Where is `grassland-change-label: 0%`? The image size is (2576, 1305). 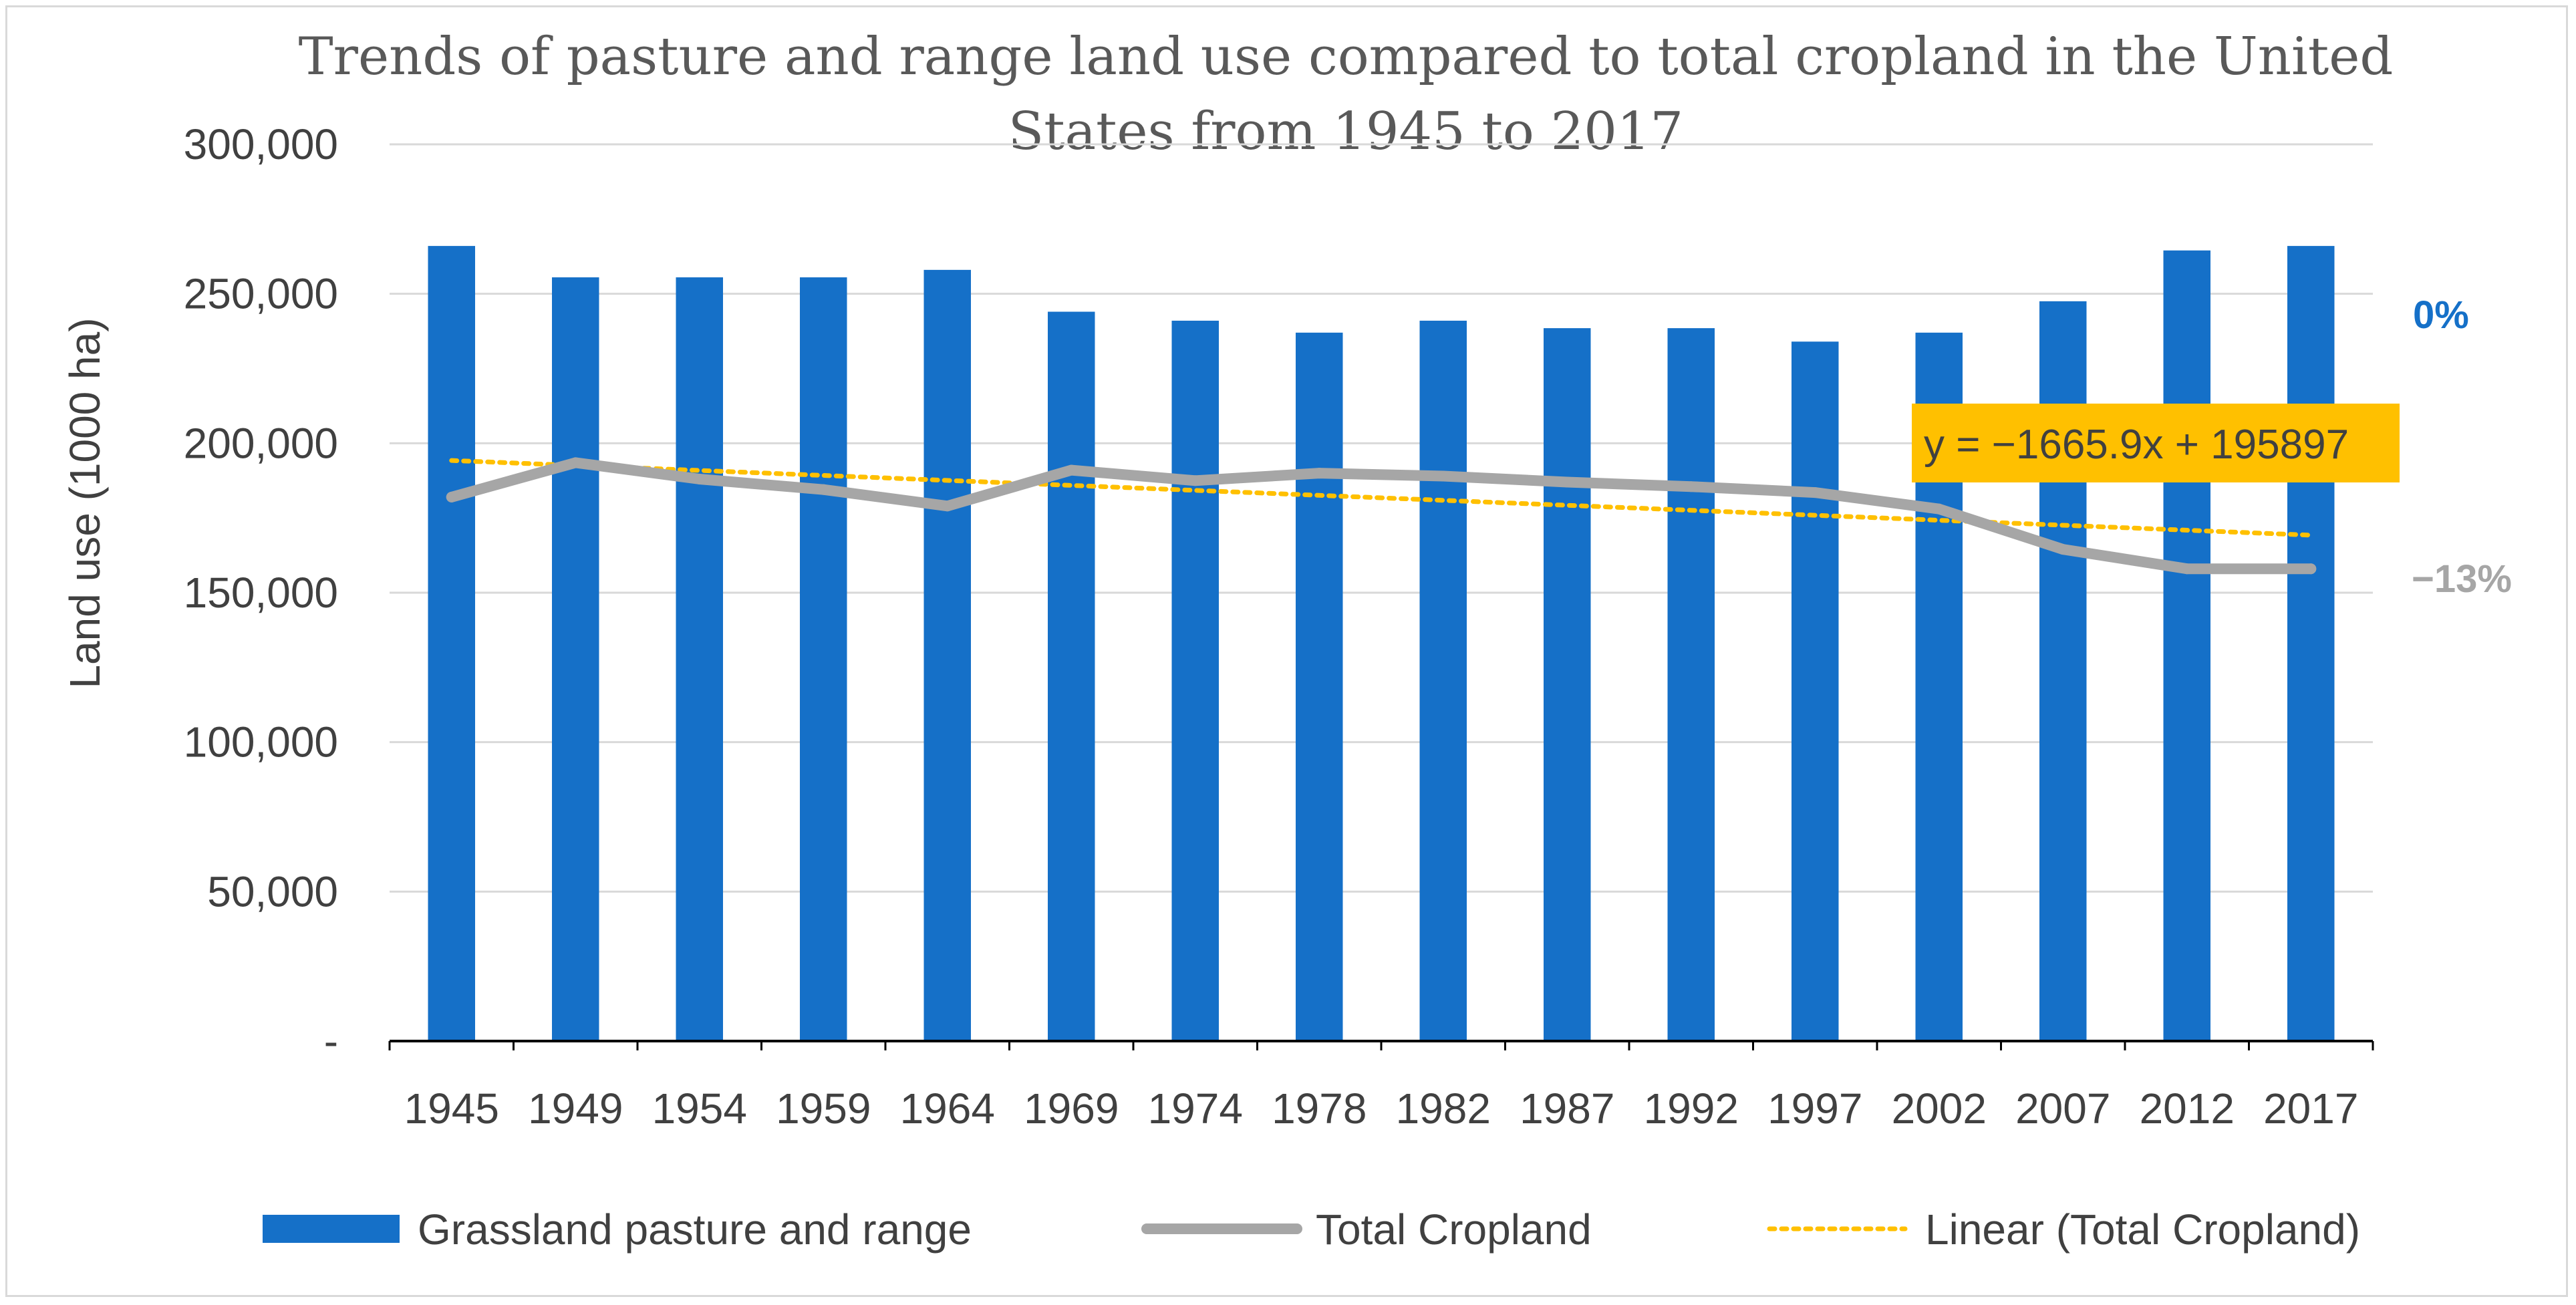
grassland-change-label: 0% is located at coordinates (2441, 315).